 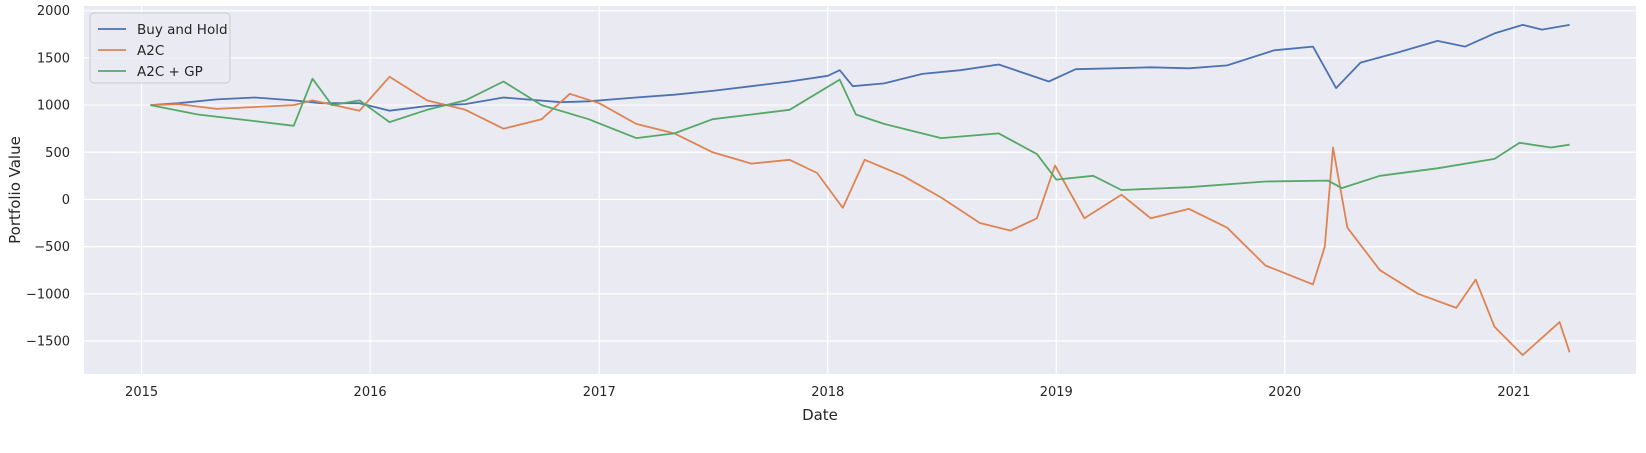 What do you see at coordinates (141, 392) in the screenshot?
I see `x-tick-label: 2015` at bounding box center [141, 392].